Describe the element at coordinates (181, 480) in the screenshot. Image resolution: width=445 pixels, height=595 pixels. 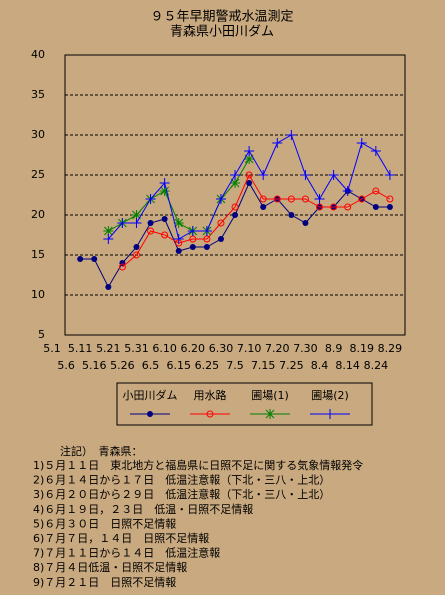
I see `note-line: 2)６月１４日から１７日 低温注意報（下北・三八・上北）` at that location.